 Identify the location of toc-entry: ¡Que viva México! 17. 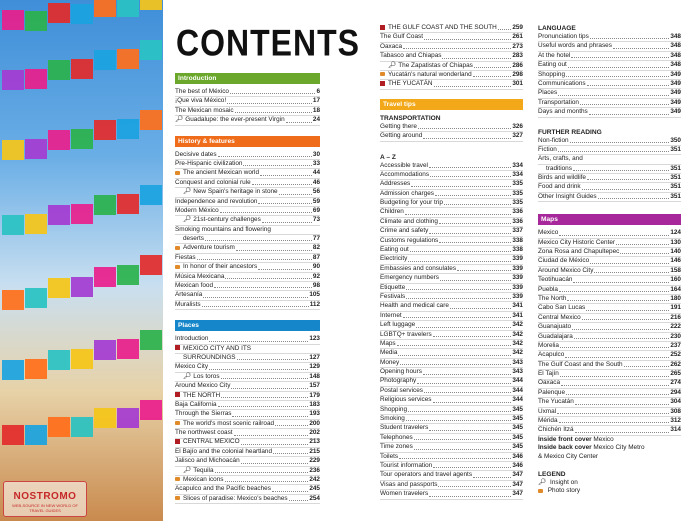
(247, 102).